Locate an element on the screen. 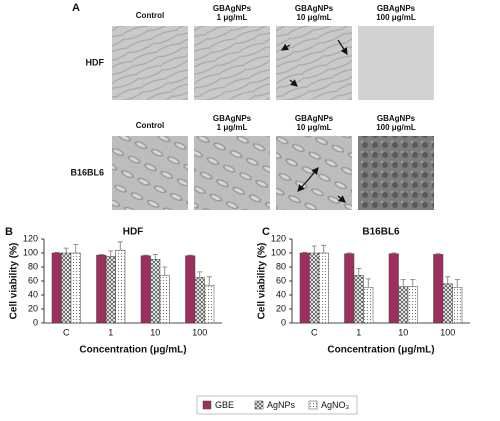 Image resolution: width=500 pixels, height=421 pixels. legend-label: AgNO₃ is located at coordinates (335, 405).